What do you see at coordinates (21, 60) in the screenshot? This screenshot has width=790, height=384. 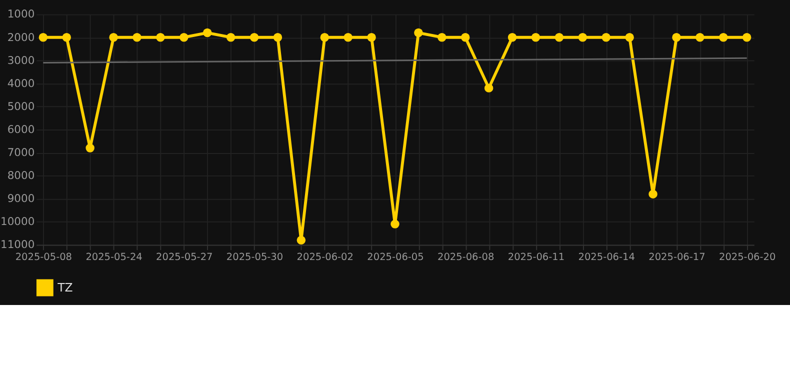 I see `y-tick-label: 3000` at bounding box center [21, 60].